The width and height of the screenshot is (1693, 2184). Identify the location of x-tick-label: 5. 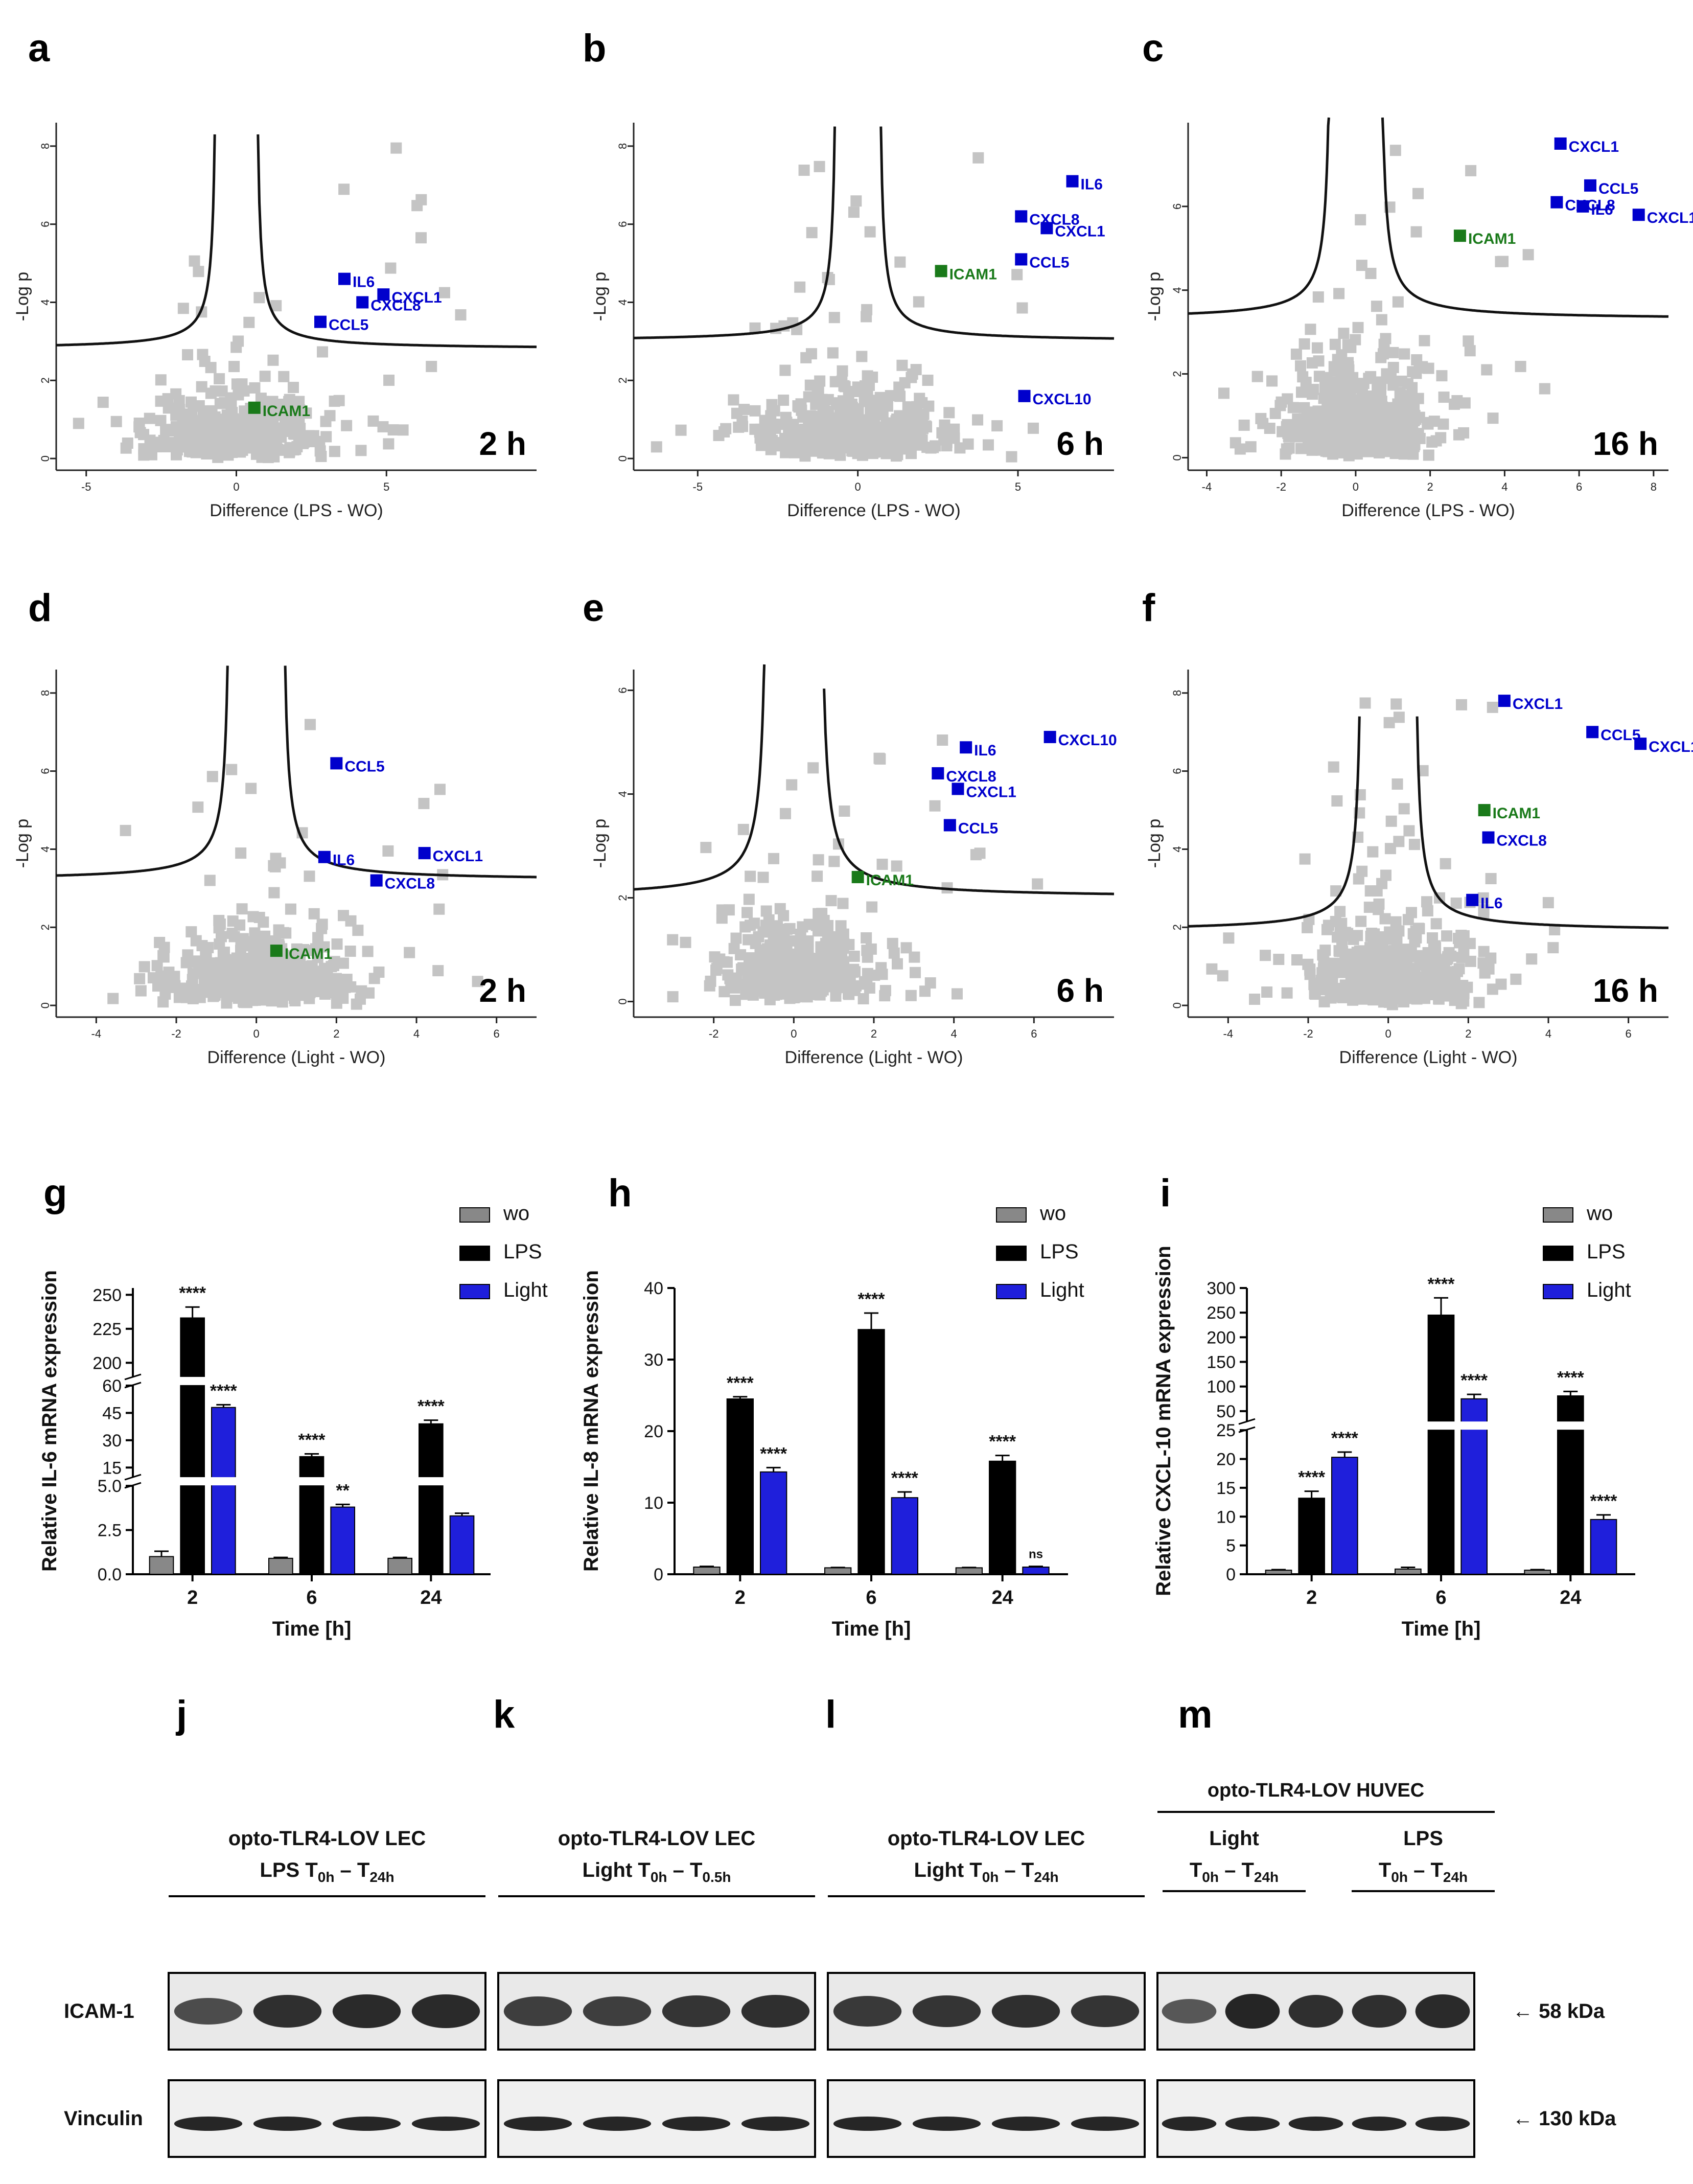
(386, 486).